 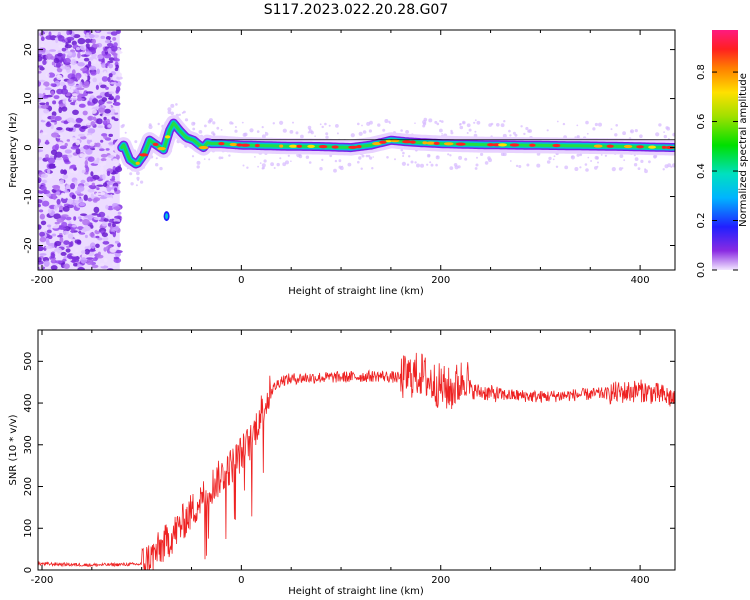 What do you see at coordinates (241, 280) in the screenshot?
I see `spectrogram-x-tick-label: 0` at bounding box center [241, 280].